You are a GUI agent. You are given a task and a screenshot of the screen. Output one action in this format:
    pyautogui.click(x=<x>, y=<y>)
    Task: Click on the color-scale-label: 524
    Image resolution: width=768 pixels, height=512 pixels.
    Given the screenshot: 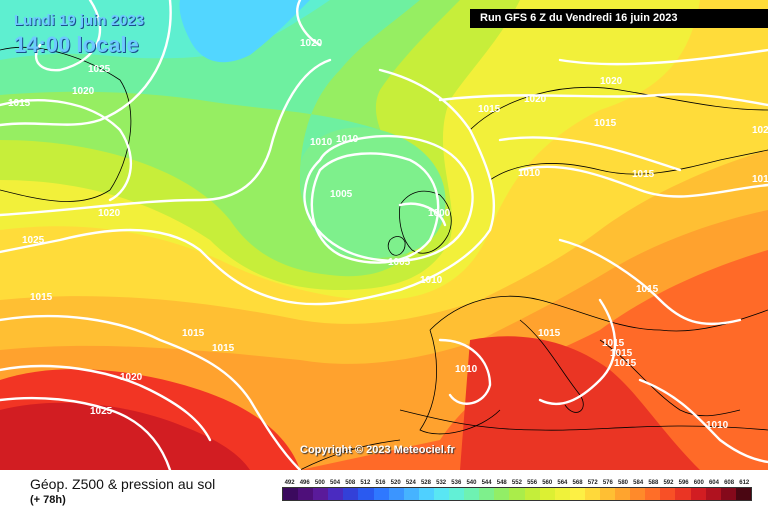 What is the action you would take?
    pyautogui.click(x=410, y=483)
    